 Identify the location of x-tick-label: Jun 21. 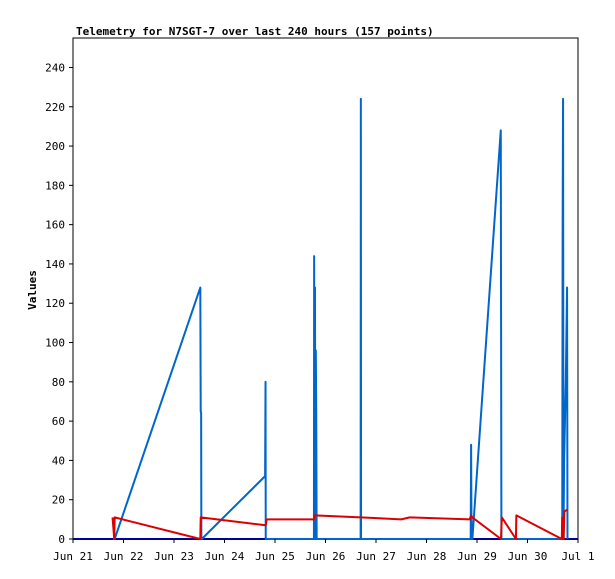
(73, 556).